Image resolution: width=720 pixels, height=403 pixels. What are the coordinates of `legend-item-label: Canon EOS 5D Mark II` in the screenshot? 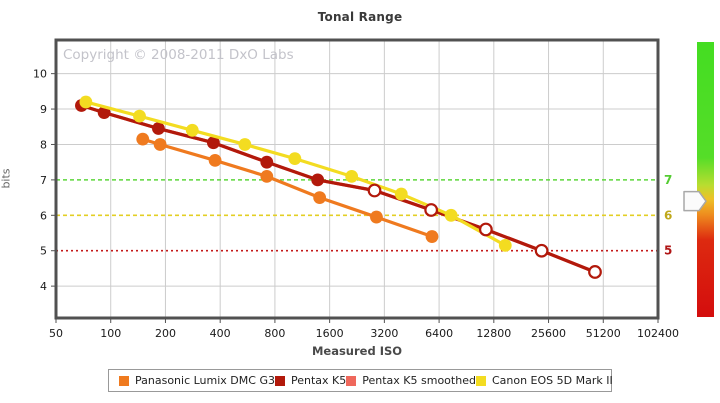 It's located at (552, 380).